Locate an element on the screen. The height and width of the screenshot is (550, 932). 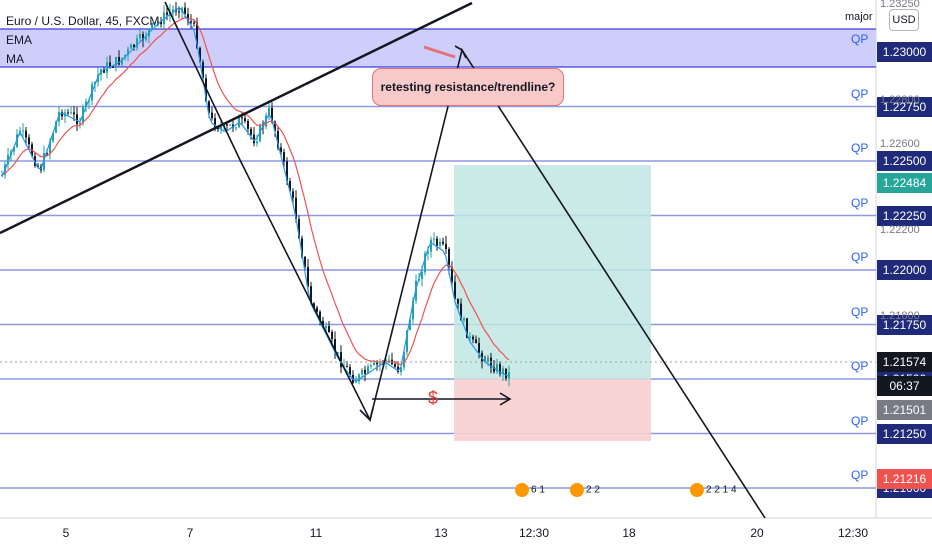
price-tag: 1.22484 is located at coordinates (904, 183).